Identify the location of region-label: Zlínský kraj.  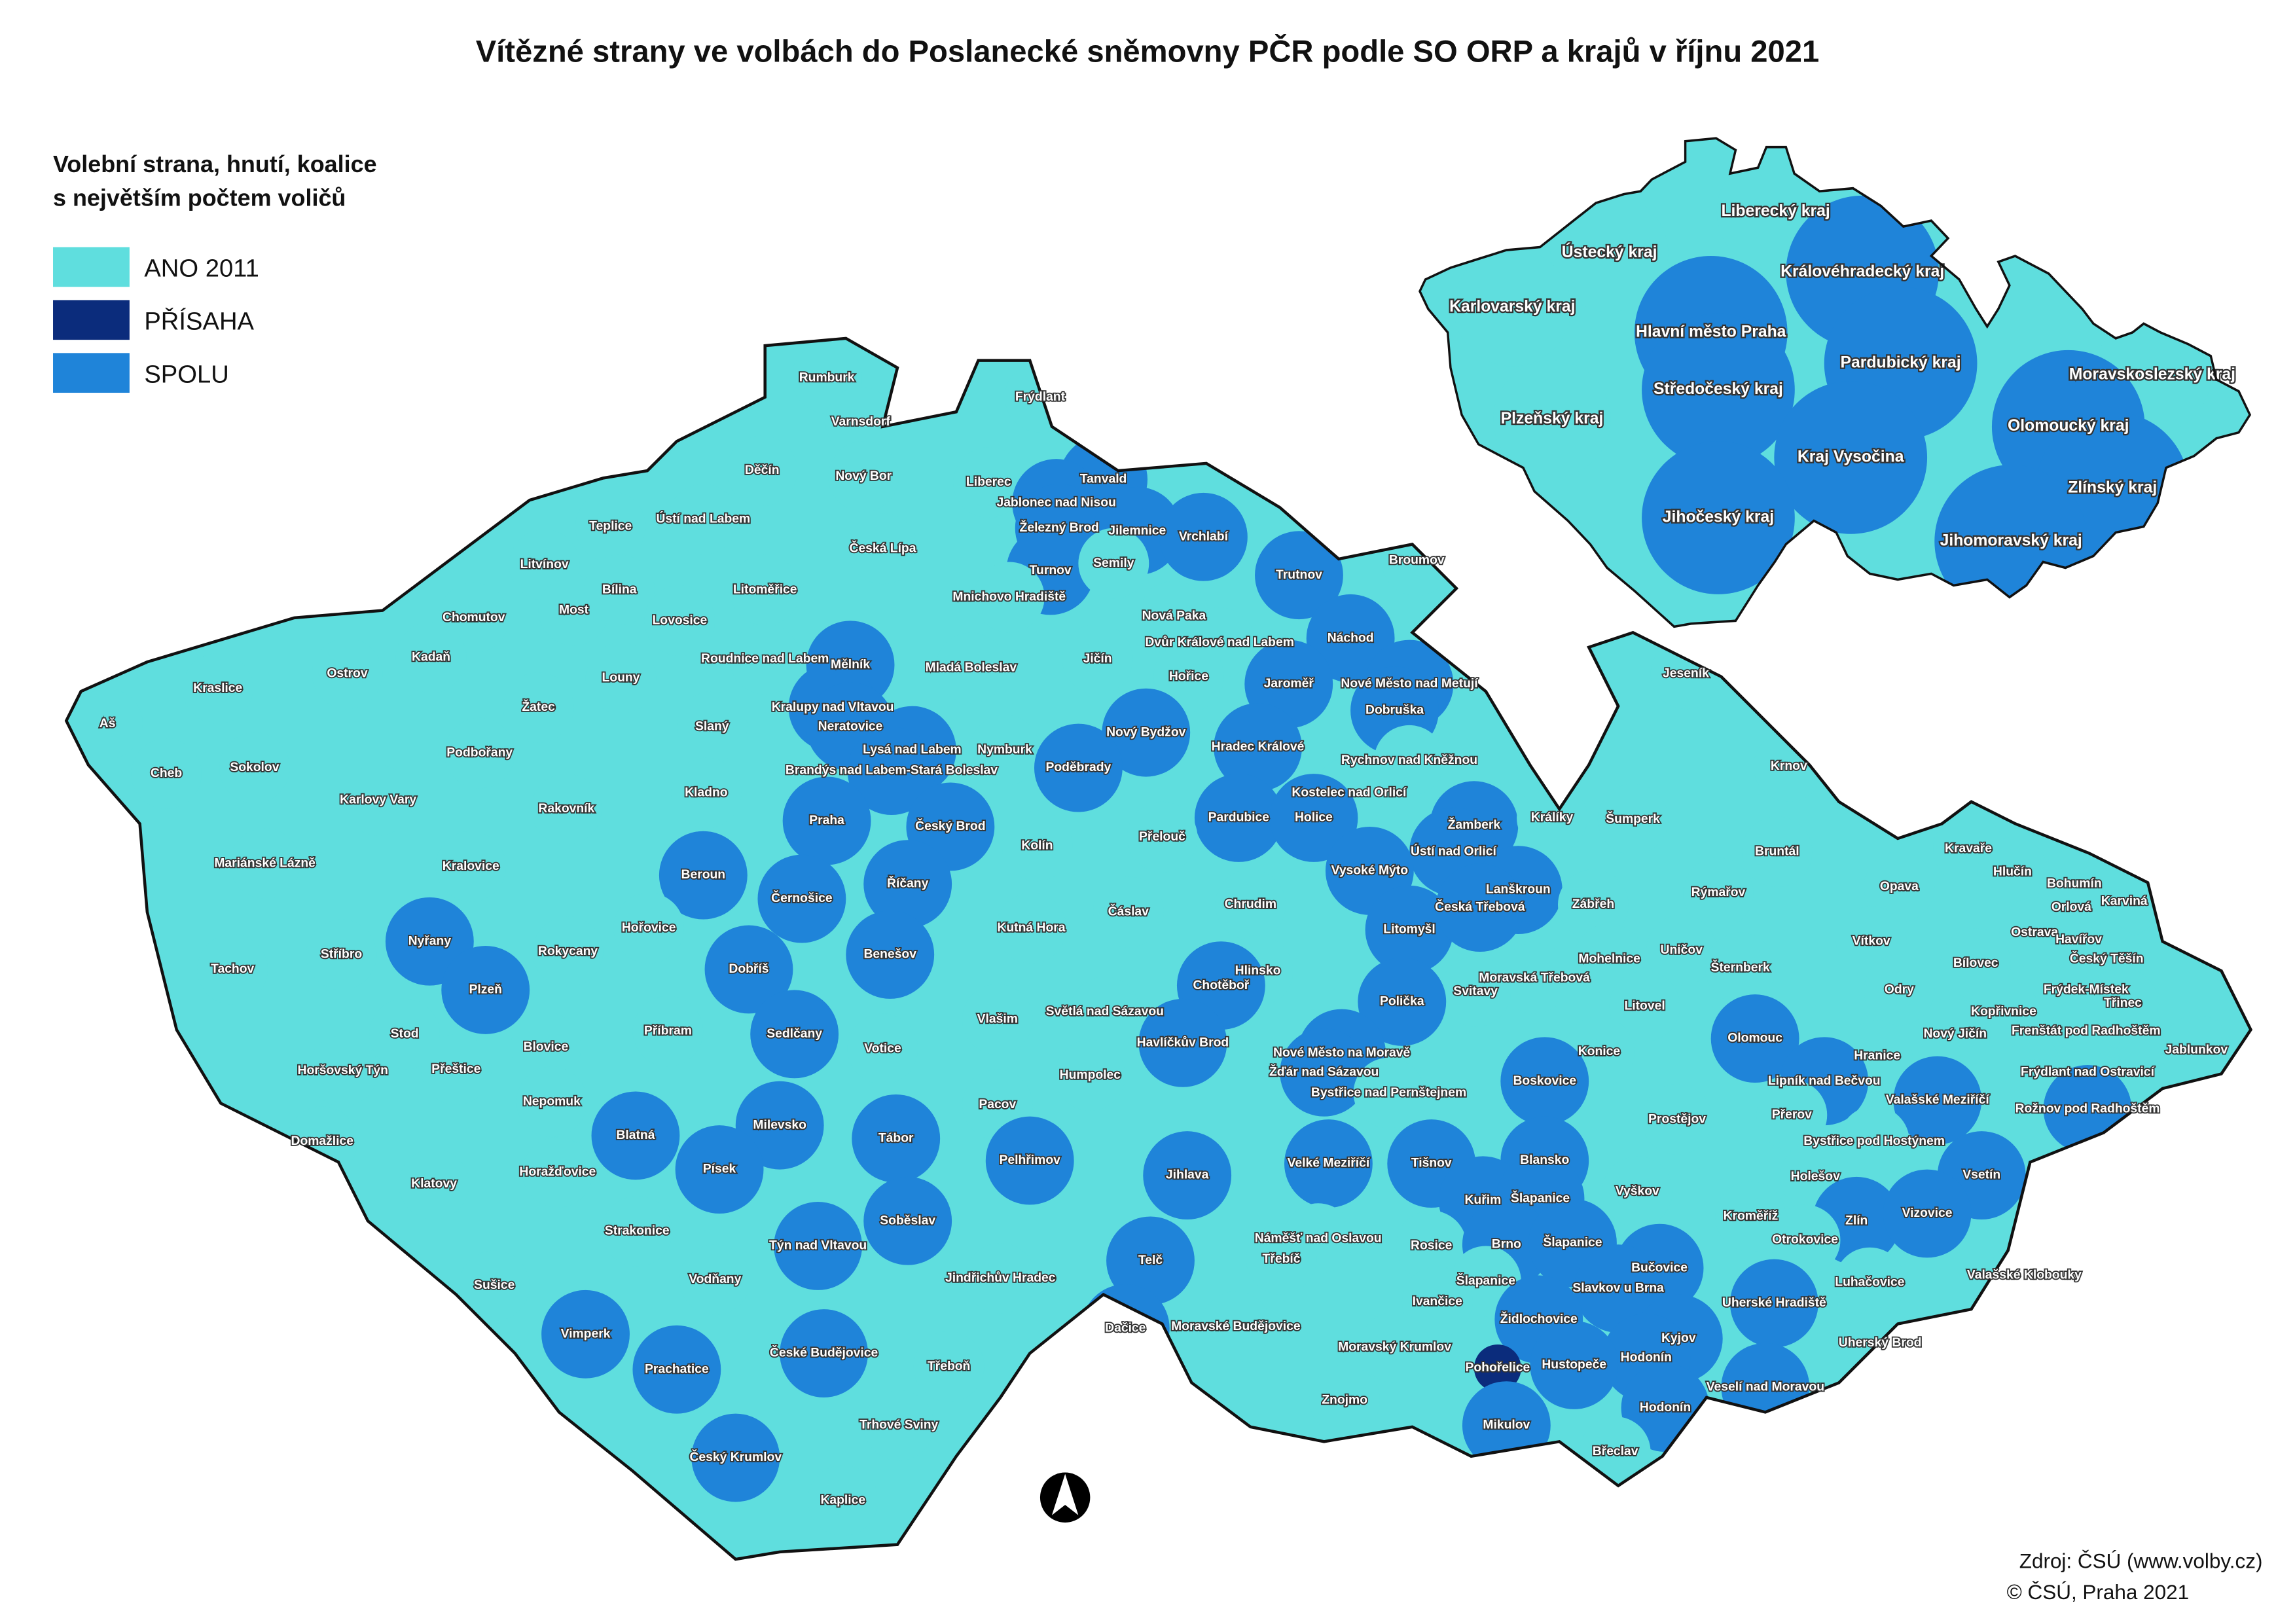
(2112, 488).